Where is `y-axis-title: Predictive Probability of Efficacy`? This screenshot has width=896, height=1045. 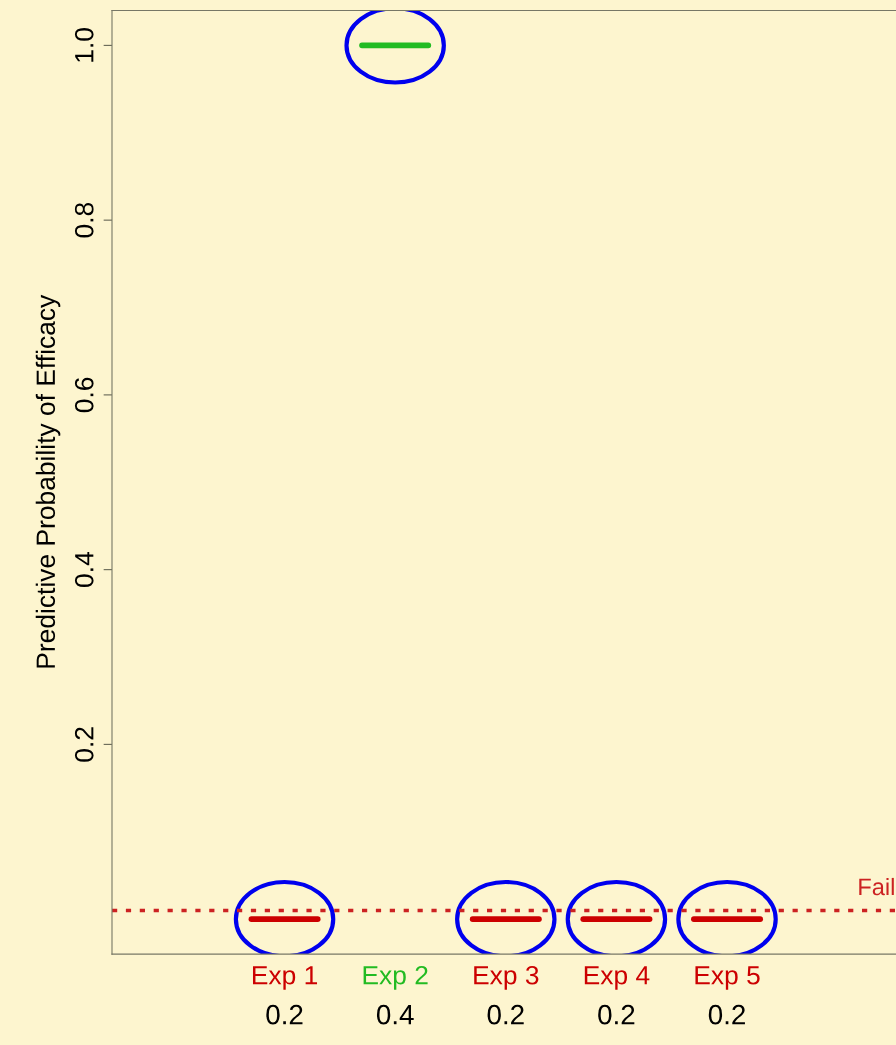 y-axis-title: Predictive Probability of Efficacy is located at coordinates (48, 481).